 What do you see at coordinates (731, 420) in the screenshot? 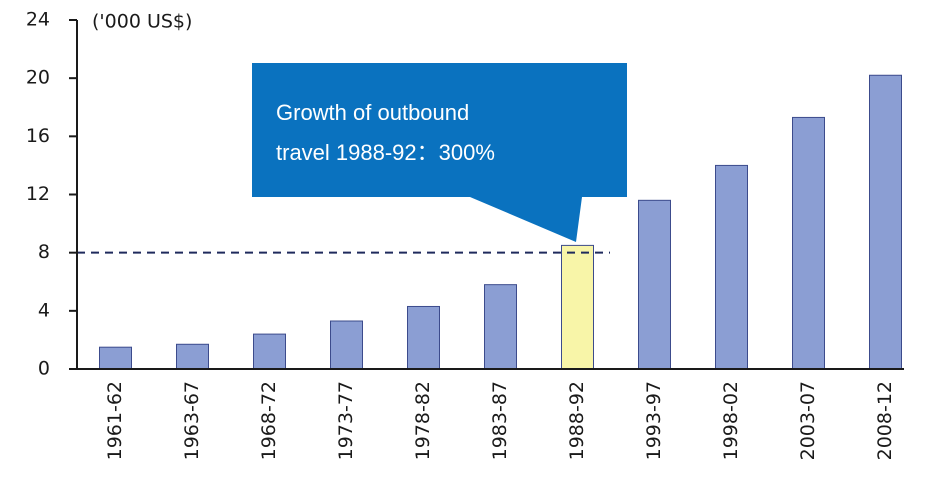
I see `x-tick-label: 1998-02` at bounding box center [731, 420].